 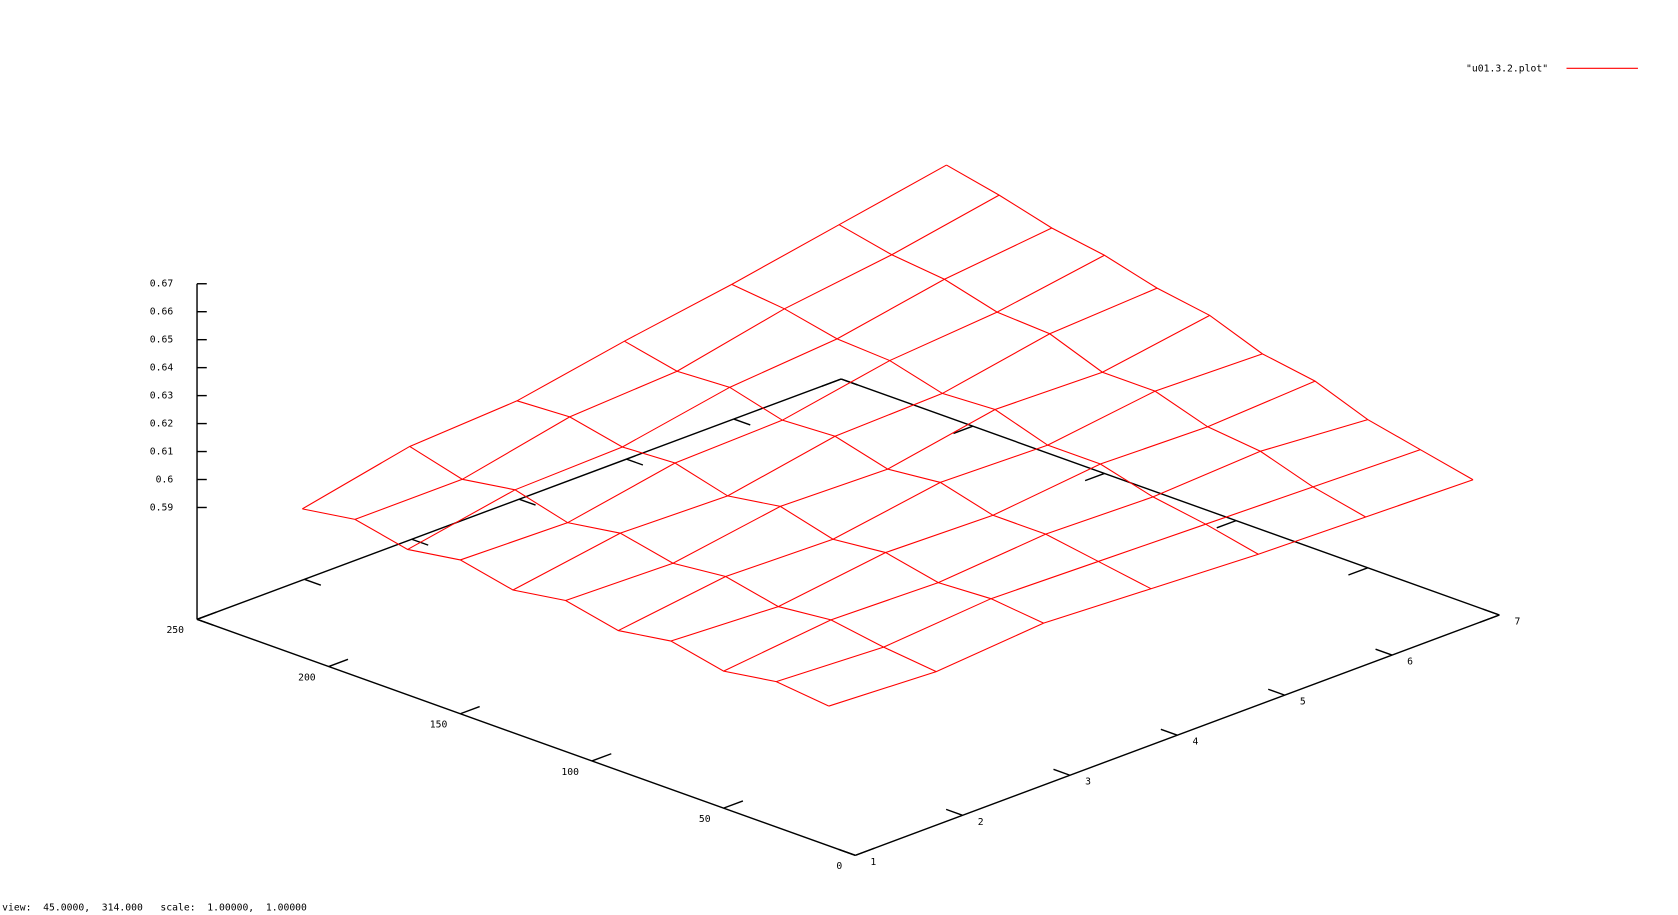 I want to click on y-axis, so click(x=526, y=737).